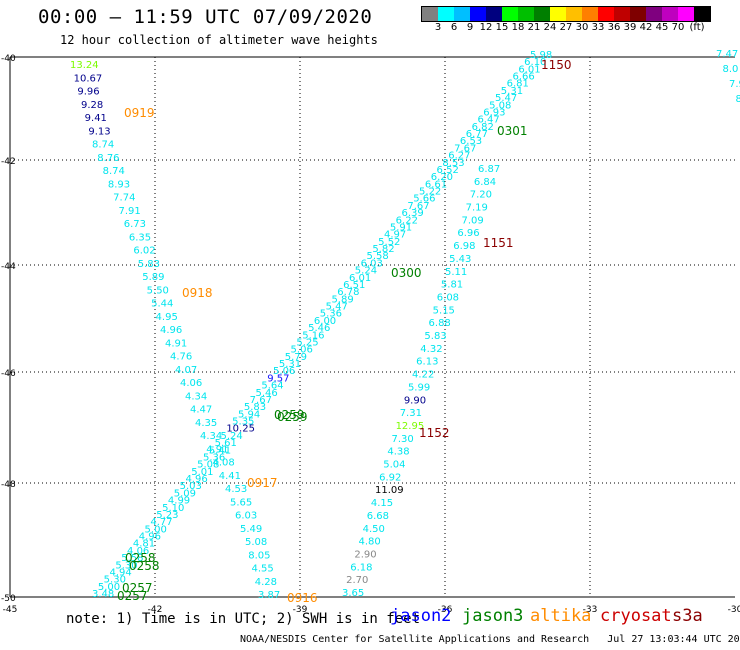 The width and height of the screenshot is (740, 650). What do you see at coordinates (360, 278) in the screenshot?
I see `wave-height-value: 6.01` at bounding box center [360, 278].